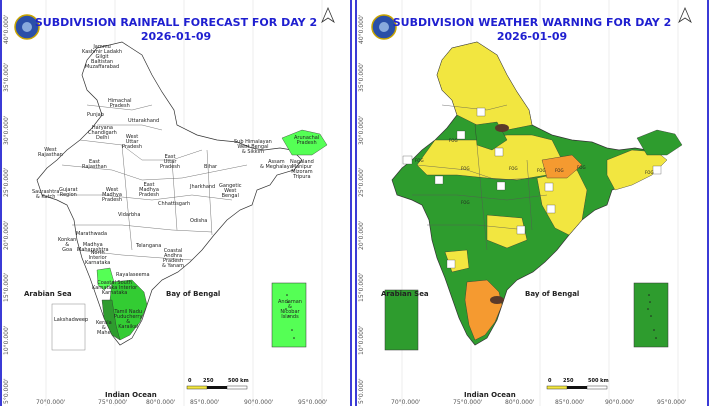 This screenshot has width=709, height=406. Describe the element at coordinates (401, 320) in the screenshot. I see `lakshadweep-inset` at that location.